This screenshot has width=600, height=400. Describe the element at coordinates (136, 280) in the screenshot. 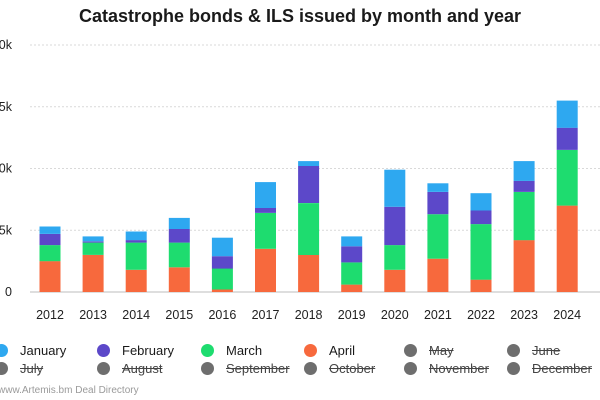

I see `bar-segment-april-2014` at that location.